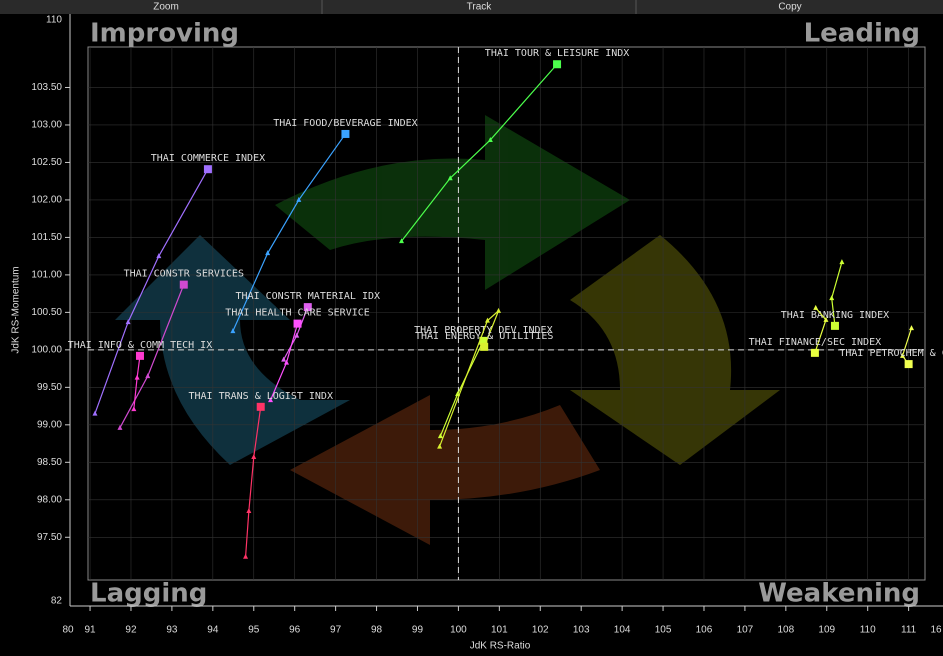 The width and height of the screenshot is (943, 656). I want to click on x-tick-label: 98, so click(377, 630).